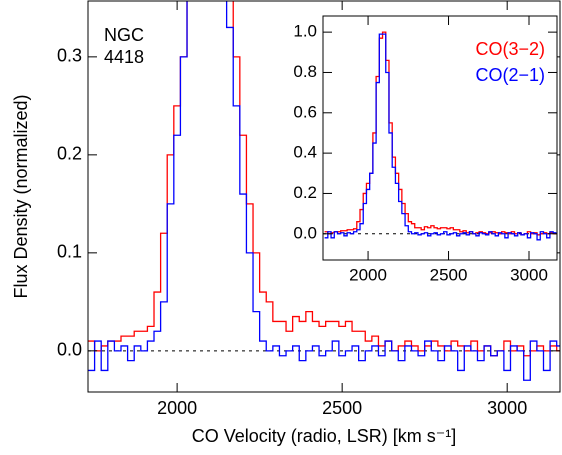 The image size is (562, 455). I want to click on y-tick-label: 0.6, so click(305, 111).